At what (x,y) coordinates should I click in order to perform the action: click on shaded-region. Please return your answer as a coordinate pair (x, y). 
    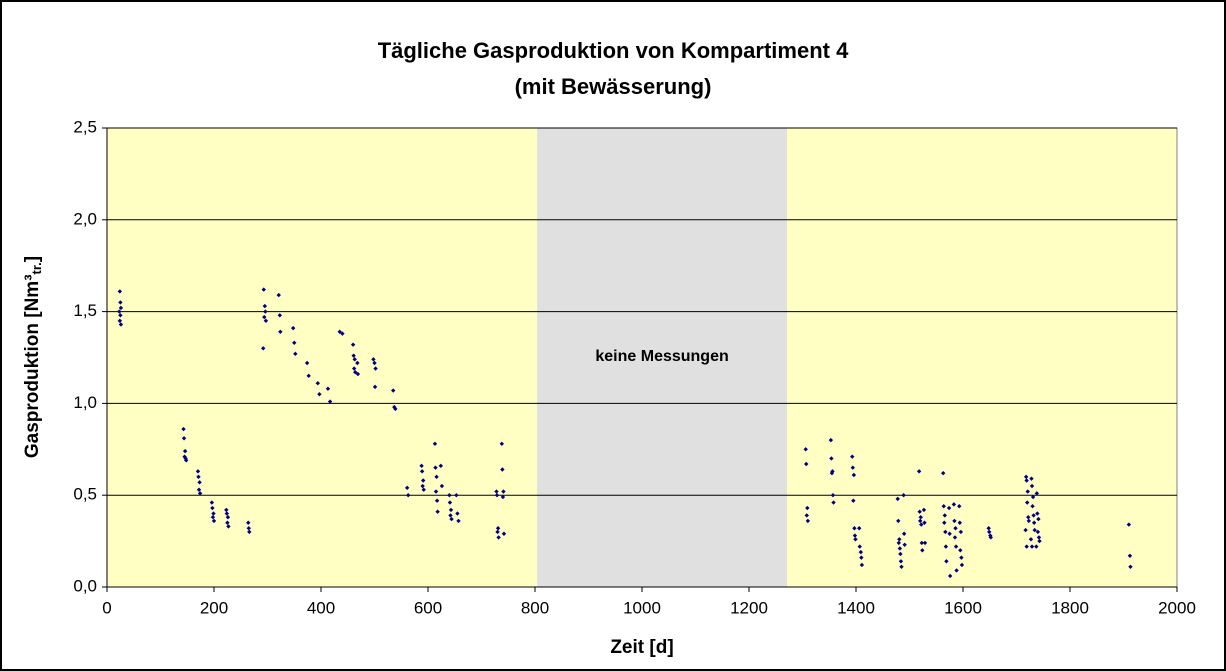
    Looking at the image, I should click on (662, 357).